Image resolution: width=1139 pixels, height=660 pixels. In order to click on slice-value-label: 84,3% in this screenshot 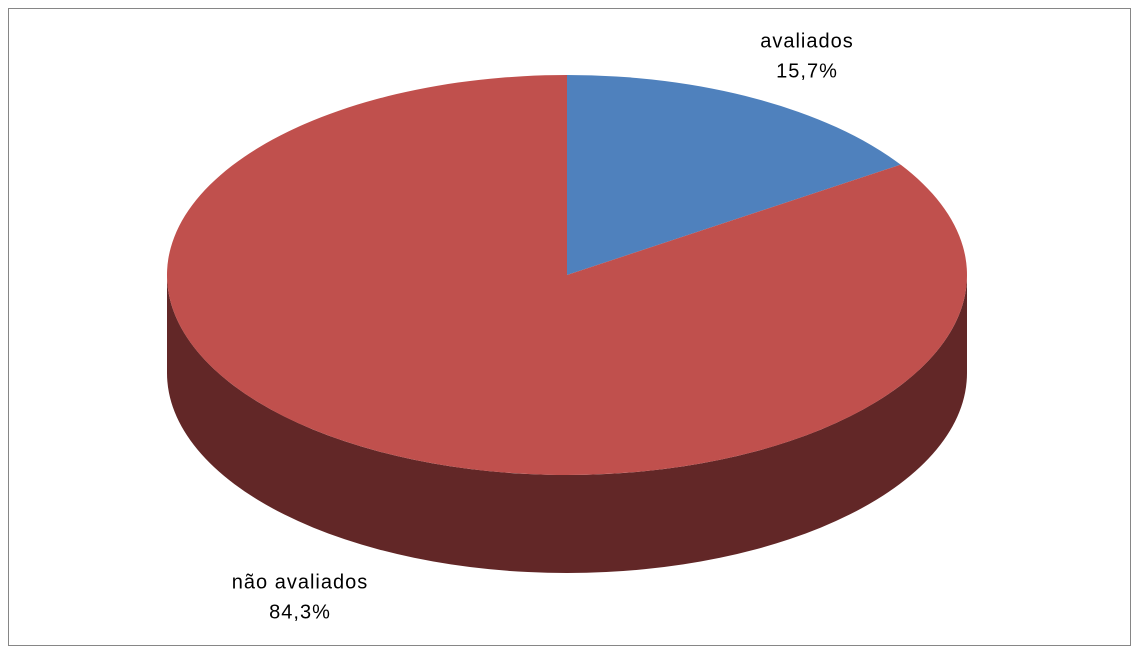, I will do `click(300, 612)`.